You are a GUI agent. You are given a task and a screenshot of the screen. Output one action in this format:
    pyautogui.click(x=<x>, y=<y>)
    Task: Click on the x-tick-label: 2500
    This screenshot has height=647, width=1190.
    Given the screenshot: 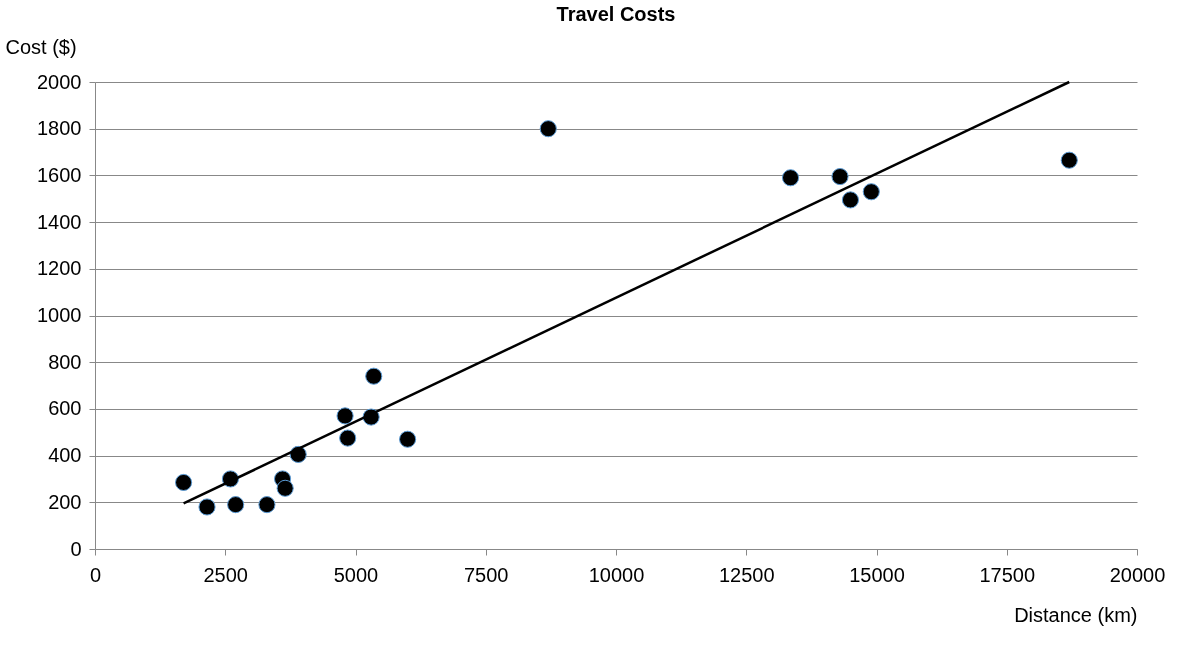 What is the action you would take?
    pyautogui.click(x=225, y=574)
    